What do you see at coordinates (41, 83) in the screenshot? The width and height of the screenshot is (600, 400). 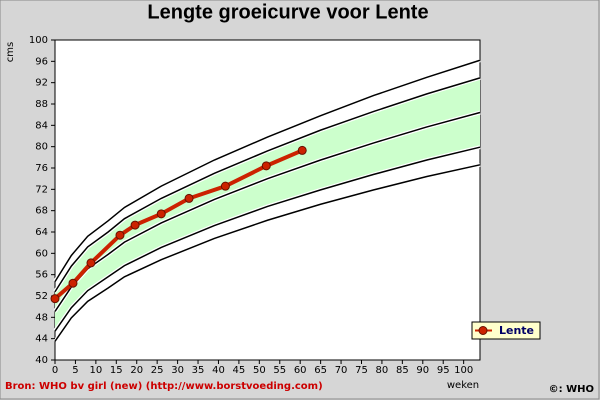 I see `y-tick-label: 92` at bounding box center [41, 83].